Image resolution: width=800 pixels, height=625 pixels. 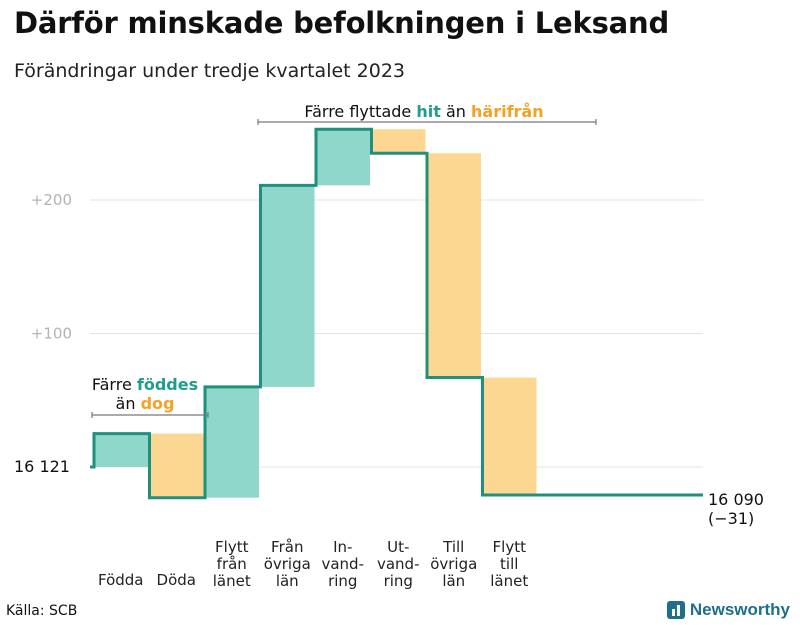 I want to click on newsworthy-logo-icon, so click(x=675, y=610).